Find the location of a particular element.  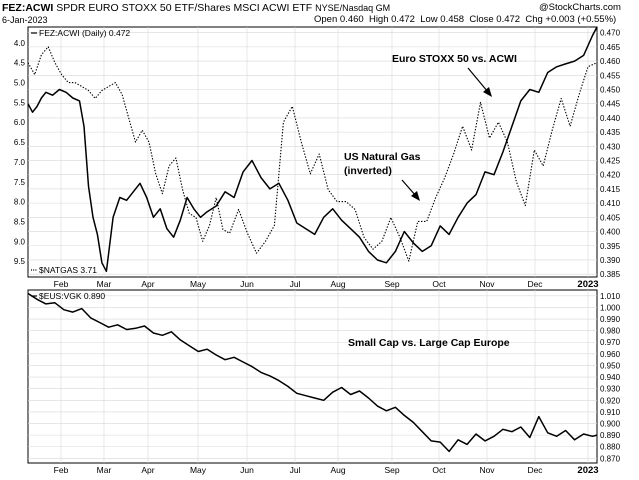

y-right-tick-label: 0.950 is located at coordinates (610, 365).